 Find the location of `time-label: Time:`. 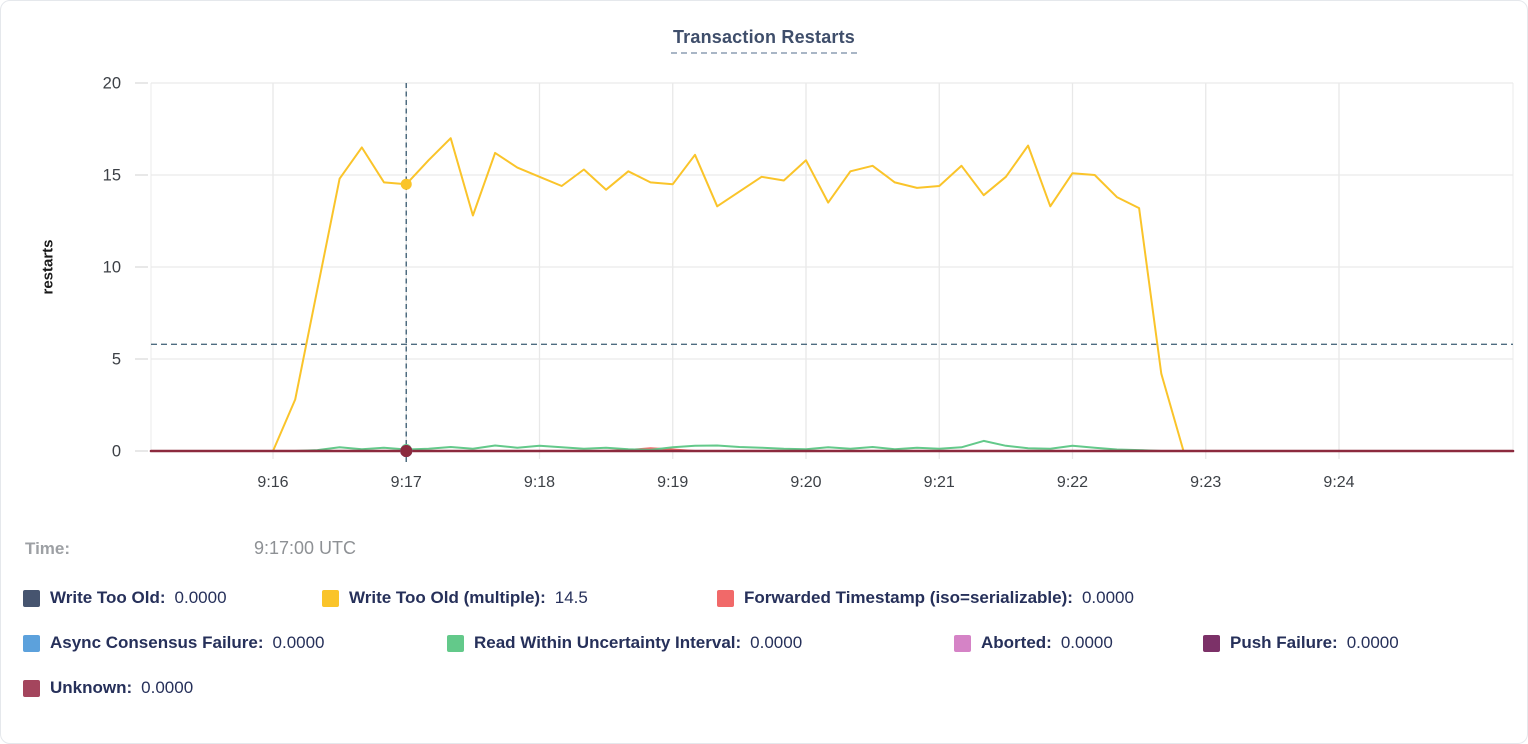

time-label: Time: is located at coordinates (48, 548).